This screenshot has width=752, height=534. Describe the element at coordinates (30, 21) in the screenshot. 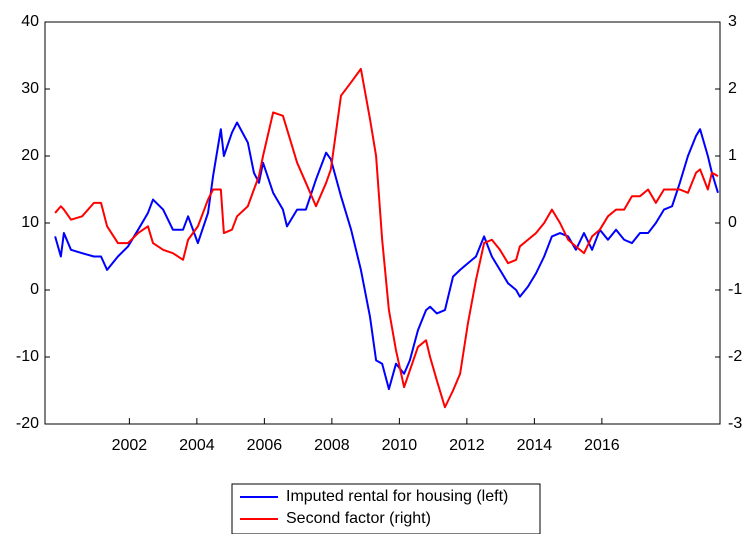

I see `y-tick-label: 40` at that location.